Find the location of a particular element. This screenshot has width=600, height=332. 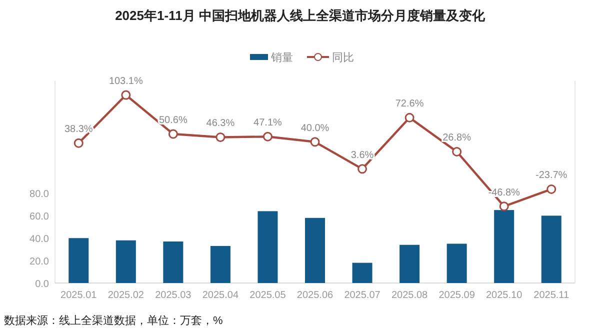

x-tick-label: 2025.04 is located at coordinates (220, 295).